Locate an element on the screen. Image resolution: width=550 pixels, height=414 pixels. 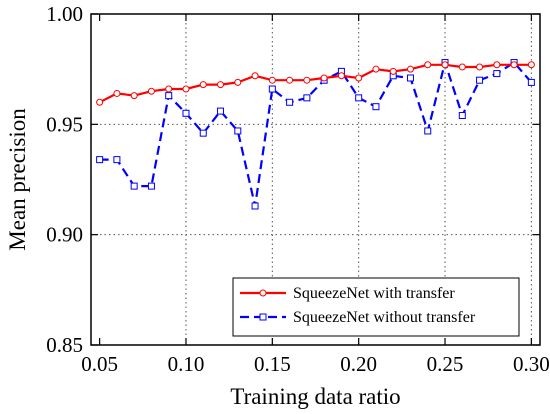
legend-label: SqueezeNet with transfer is located at coordinates (374, 293).